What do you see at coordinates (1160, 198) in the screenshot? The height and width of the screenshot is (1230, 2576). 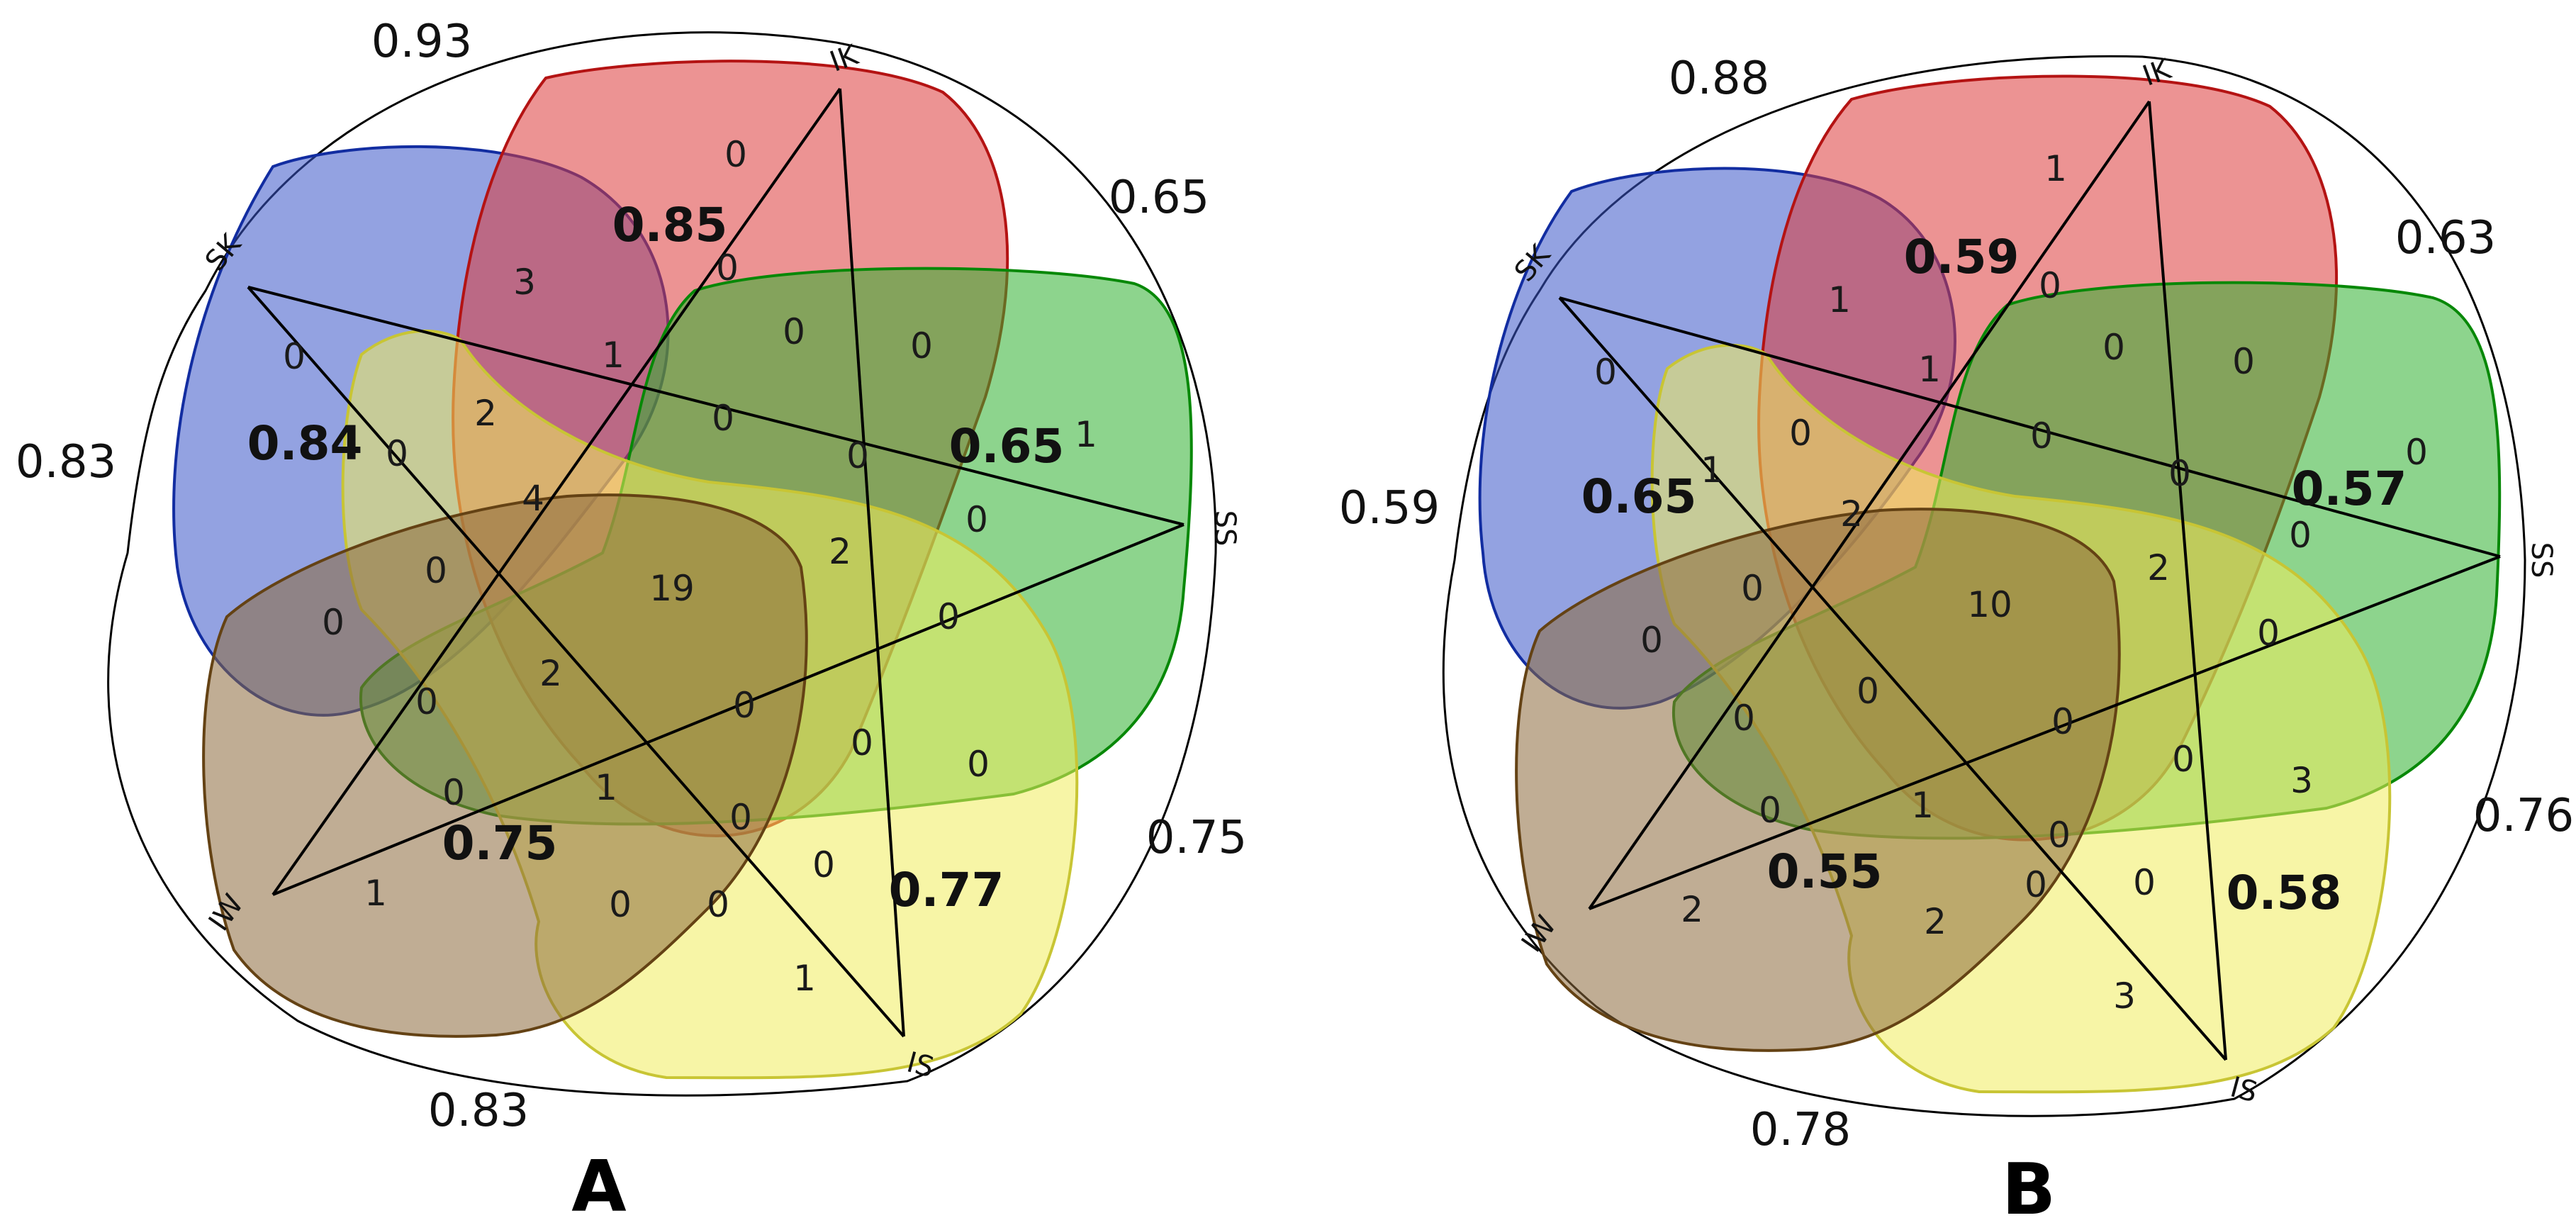 I see `outer-value: 0.65` at bounding box center [1160, 198].